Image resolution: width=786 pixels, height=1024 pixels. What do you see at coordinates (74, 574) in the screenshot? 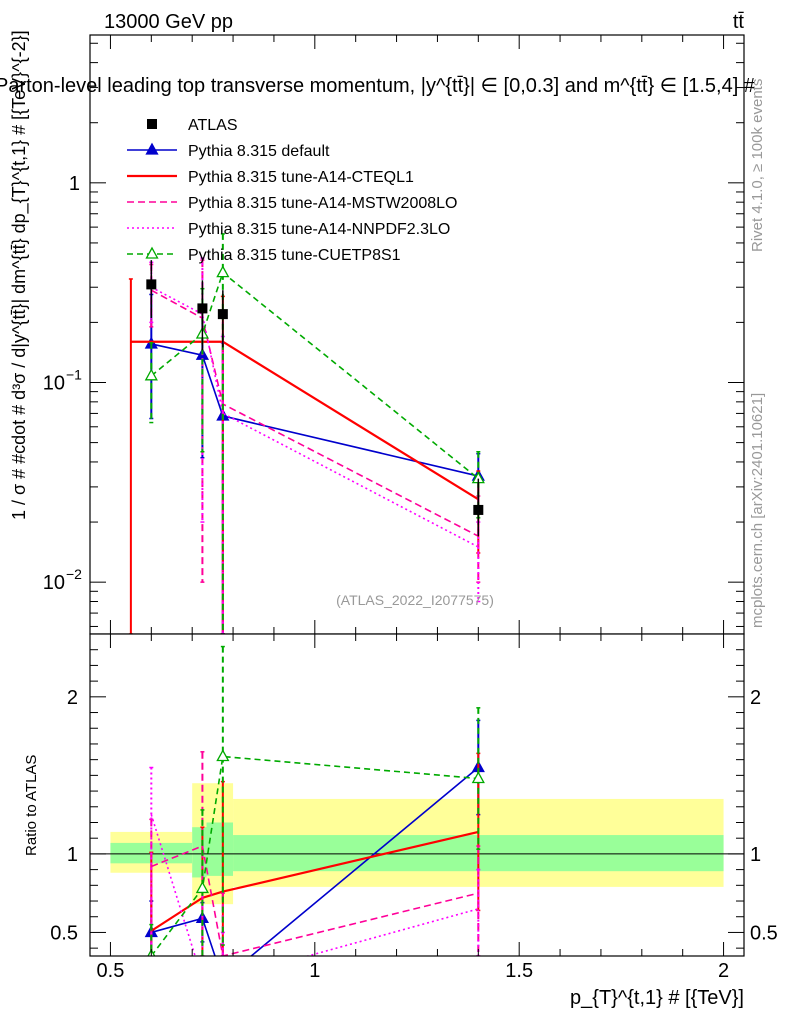
I see `y-tick-exponent: −2` at bounding box center [74, 574].